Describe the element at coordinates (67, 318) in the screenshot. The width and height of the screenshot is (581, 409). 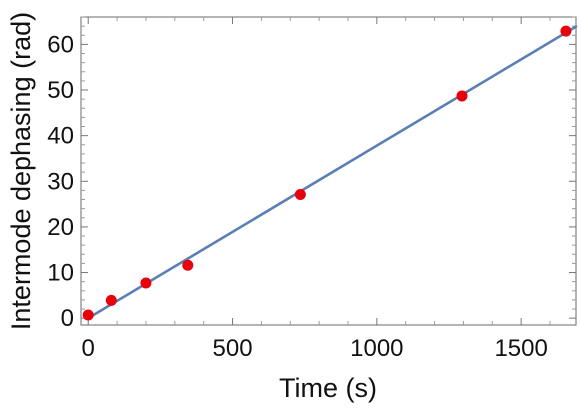
I see `y-tick-label: 0` at that location.